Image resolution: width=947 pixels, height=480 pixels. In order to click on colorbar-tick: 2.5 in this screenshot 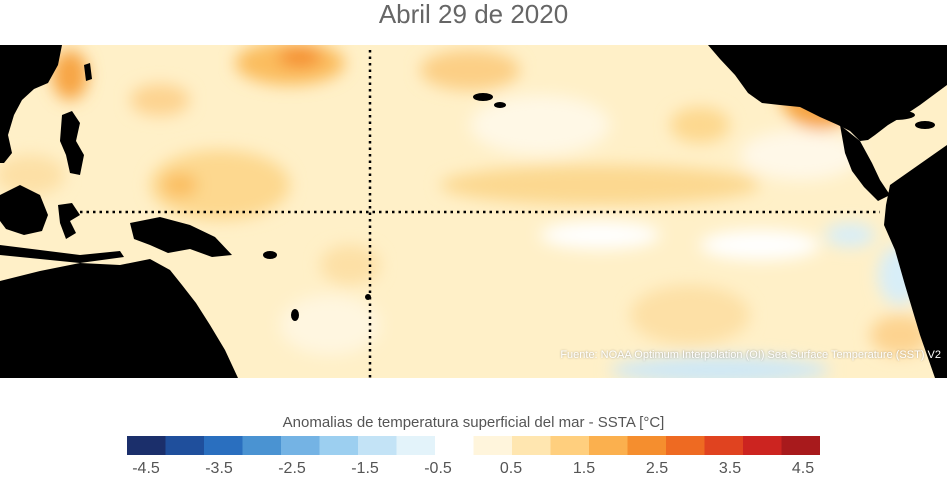, I will do `click(657, 468)`.